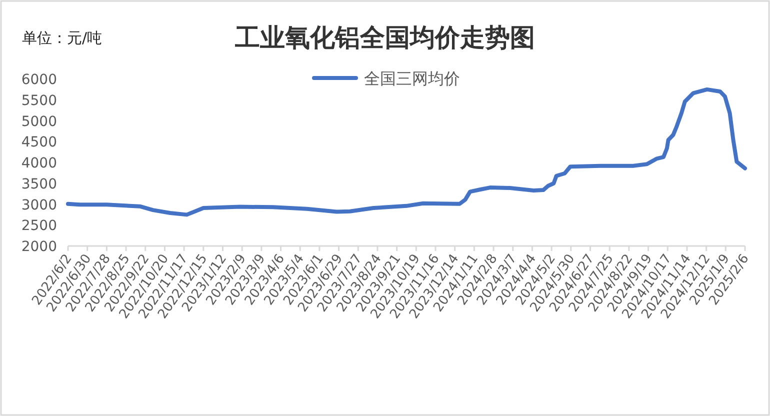 The width and height of the screenshot is (770, 416). Describe the element at coordinates (39, 80) in the screenshot. I see `y-tick-label: 6000` at that location.